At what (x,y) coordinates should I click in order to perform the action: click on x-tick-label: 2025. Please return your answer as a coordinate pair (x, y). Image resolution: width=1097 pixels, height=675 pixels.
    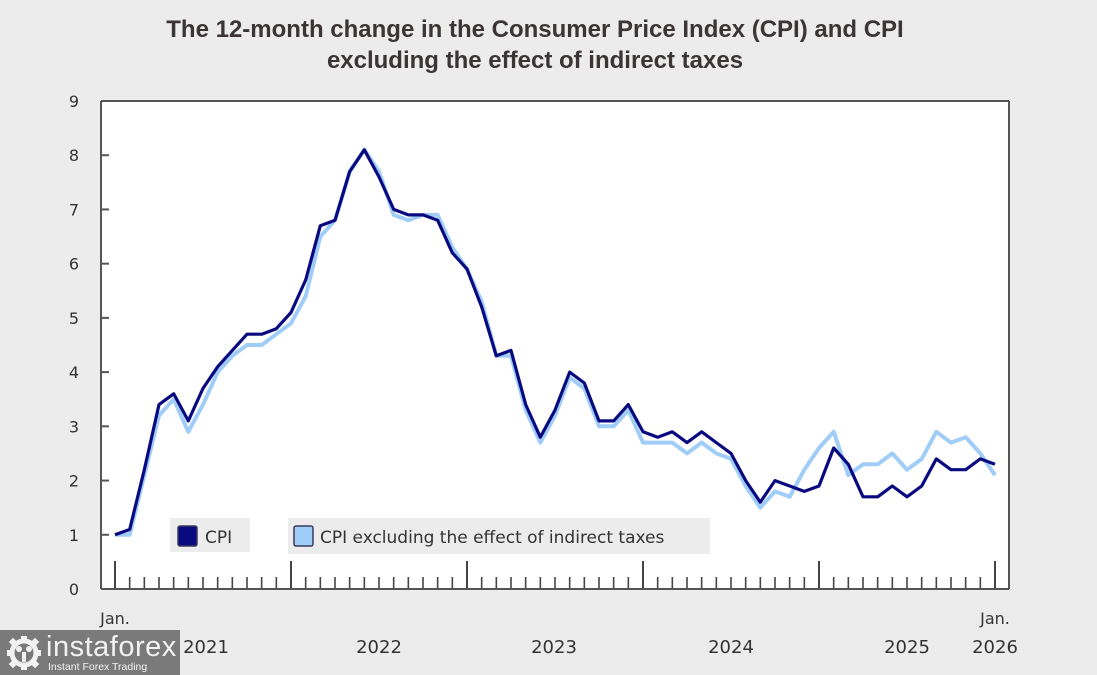
    Looking at the image, I should click on (907, 647).